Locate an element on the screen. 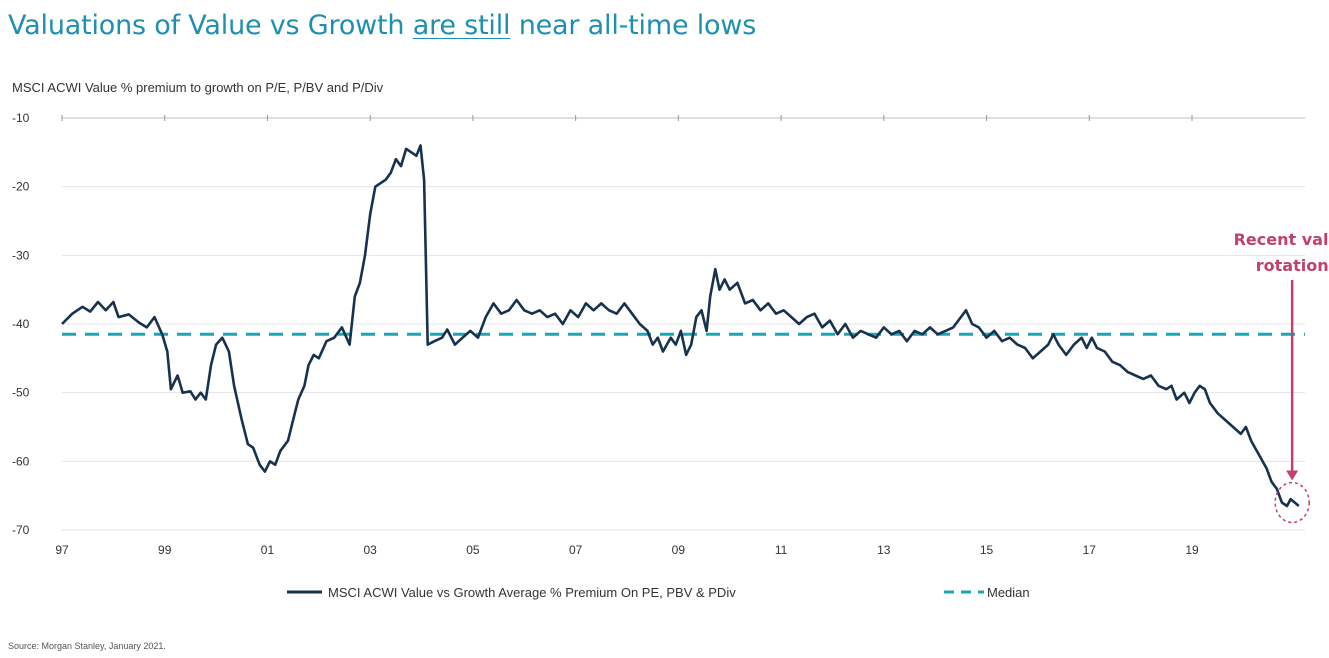 The image size is (1329, 658). y-tick-label: -40 is located at coordinates (21, 324).